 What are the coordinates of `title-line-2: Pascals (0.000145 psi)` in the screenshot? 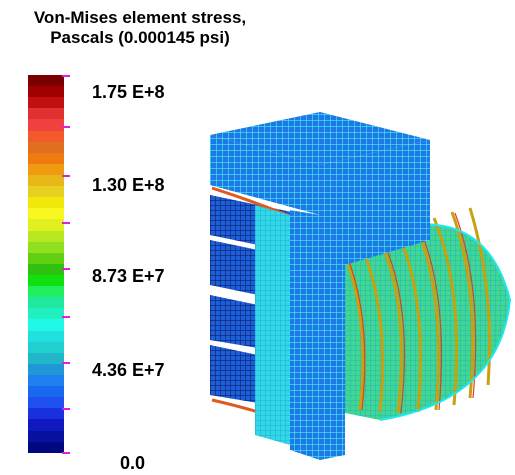 It's located at (140, 37).